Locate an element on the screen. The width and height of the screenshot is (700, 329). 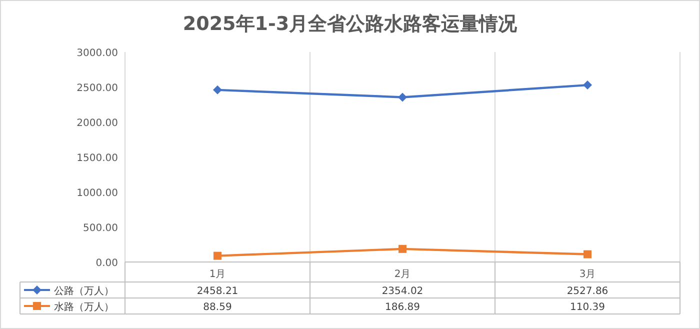
data-label: 88.59 is located at coordinates (217, 307).